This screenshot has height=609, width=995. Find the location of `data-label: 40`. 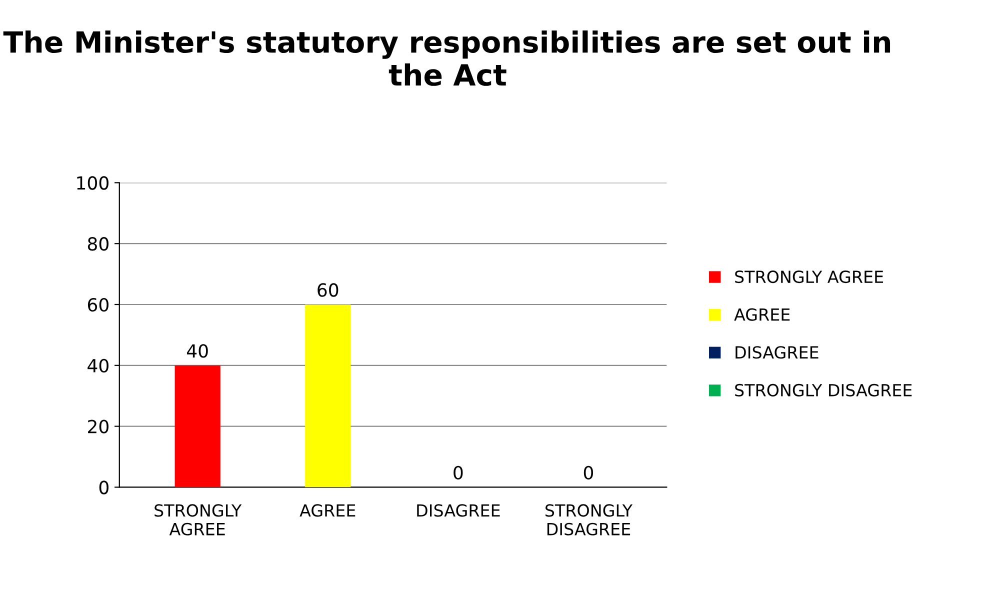

data-label: 40 is located at coordinates (197, 351).